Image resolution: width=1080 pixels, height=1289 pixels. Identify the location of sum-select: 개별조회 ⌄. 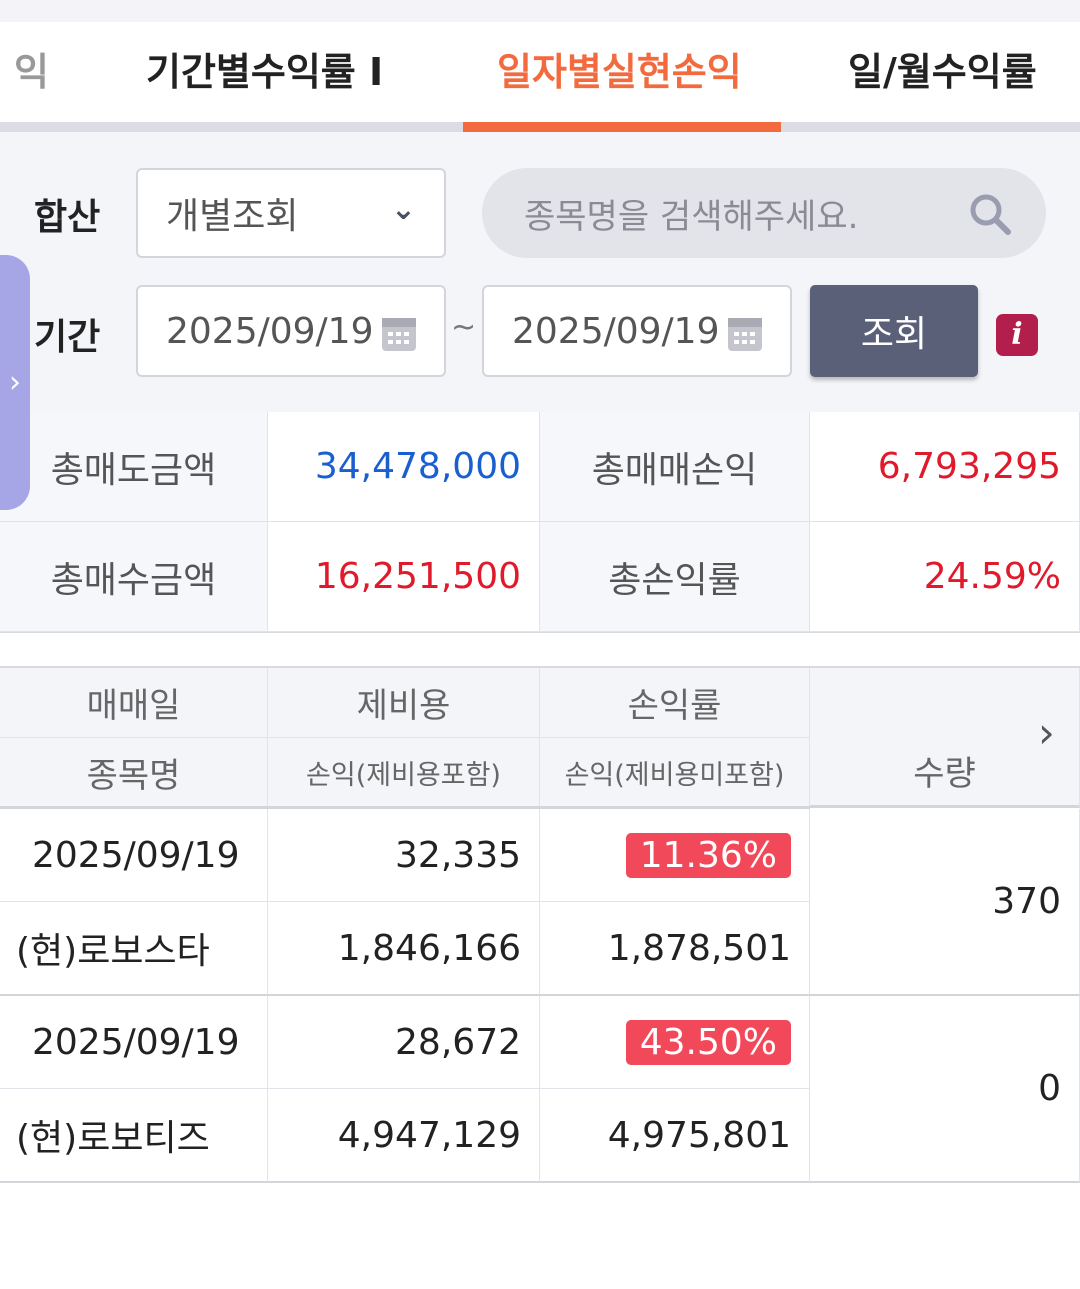
(291, 213).